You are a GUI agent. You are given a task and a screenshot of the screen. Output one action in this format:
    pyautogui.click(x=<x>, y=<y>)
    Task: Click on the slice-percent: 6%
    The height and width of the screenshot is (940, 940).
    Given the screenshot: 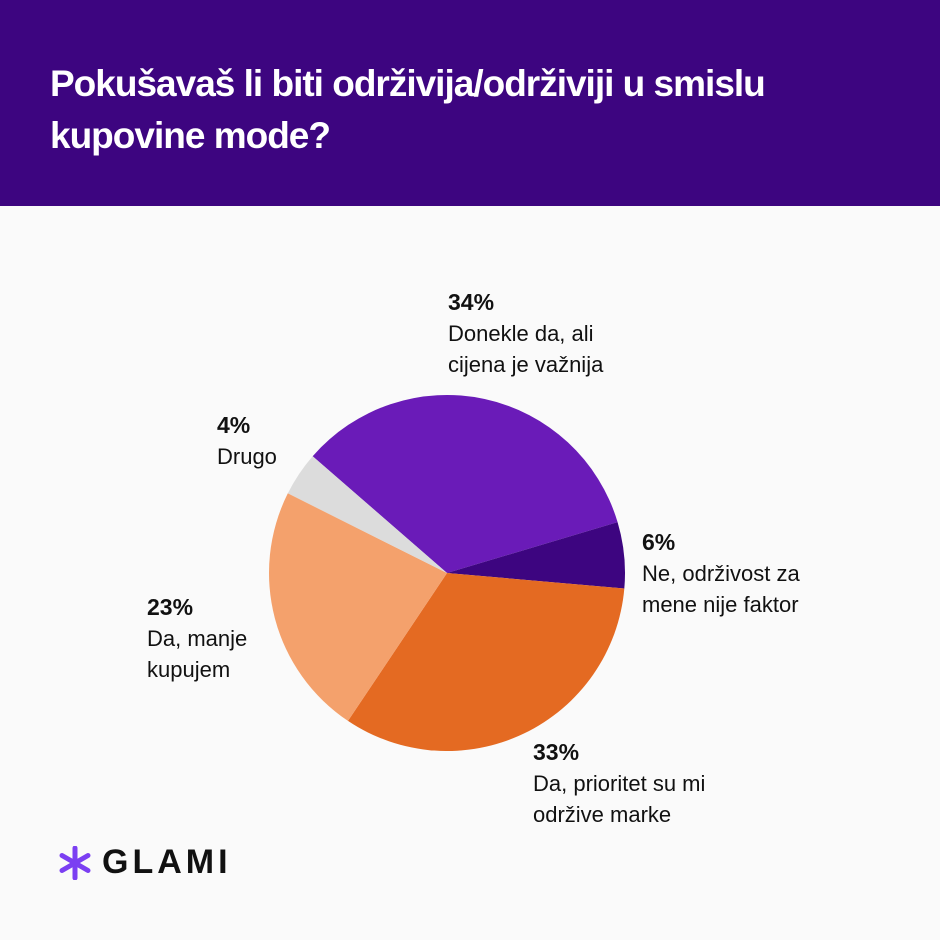 What is the action you would take?
    pyautogui.click(x=659, y=542)
    